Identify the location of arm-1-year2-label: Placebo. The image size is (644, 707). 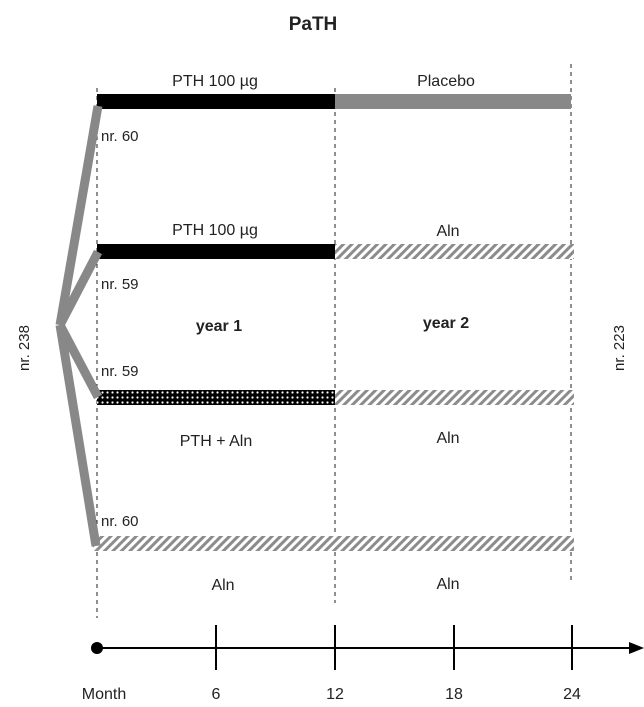
(446, 81).